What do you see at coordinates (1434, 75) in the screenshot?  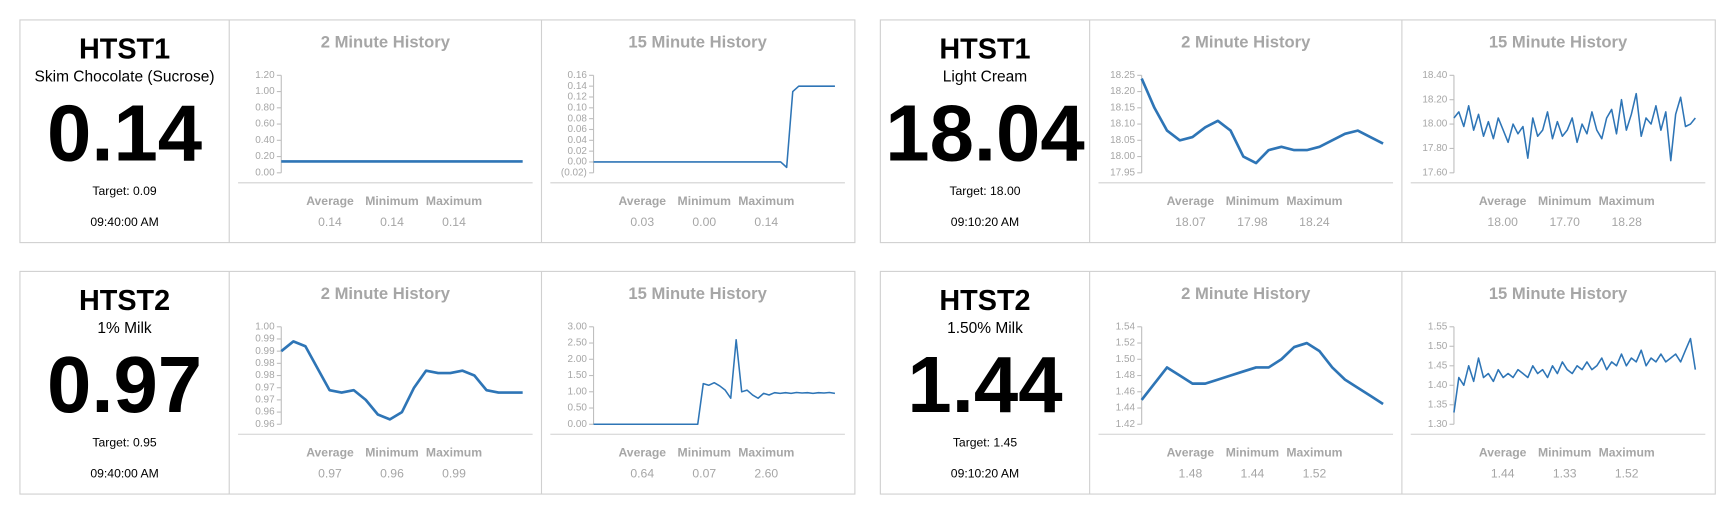 I see `y-tick-label: 18.40` at bounding box center [1434, 75].